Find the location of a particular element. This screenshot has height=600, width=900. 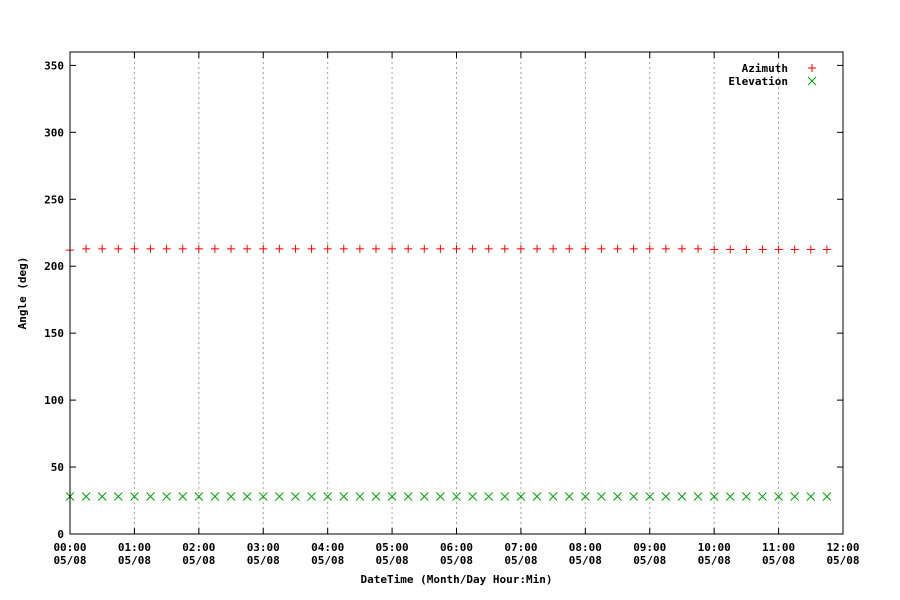

legend-marker-elevation is located at coordinates (812, 81).